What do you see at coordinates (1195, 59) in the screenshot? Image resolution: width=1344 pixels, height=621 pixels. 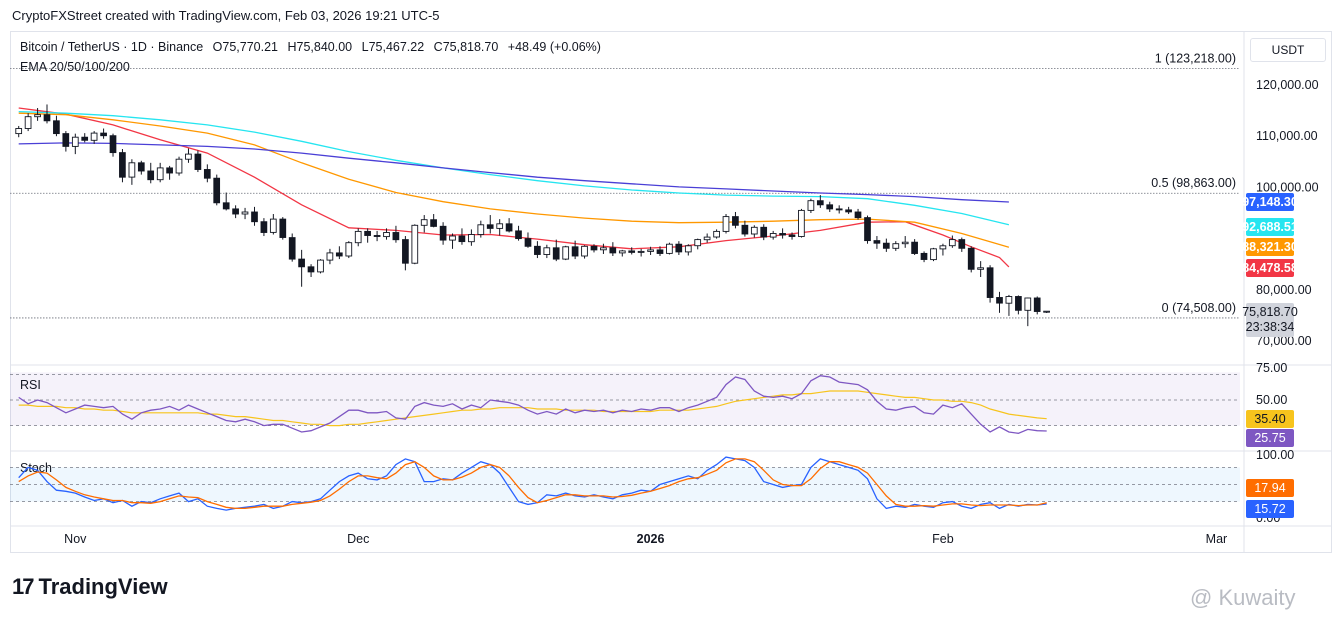 I see `fib-level-label: 1 (123,218.00)` at bounding box center [1195, 59].